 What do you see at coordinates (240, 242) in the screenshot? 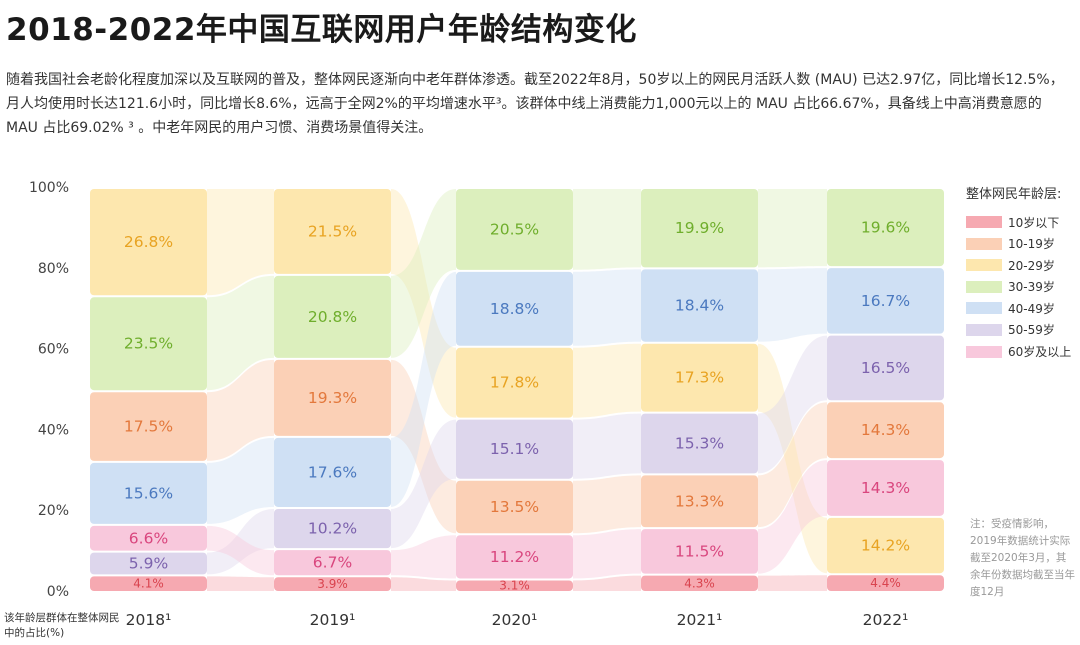
I see `ribbon-20-29岁-0` at bounding box center [240, 242].